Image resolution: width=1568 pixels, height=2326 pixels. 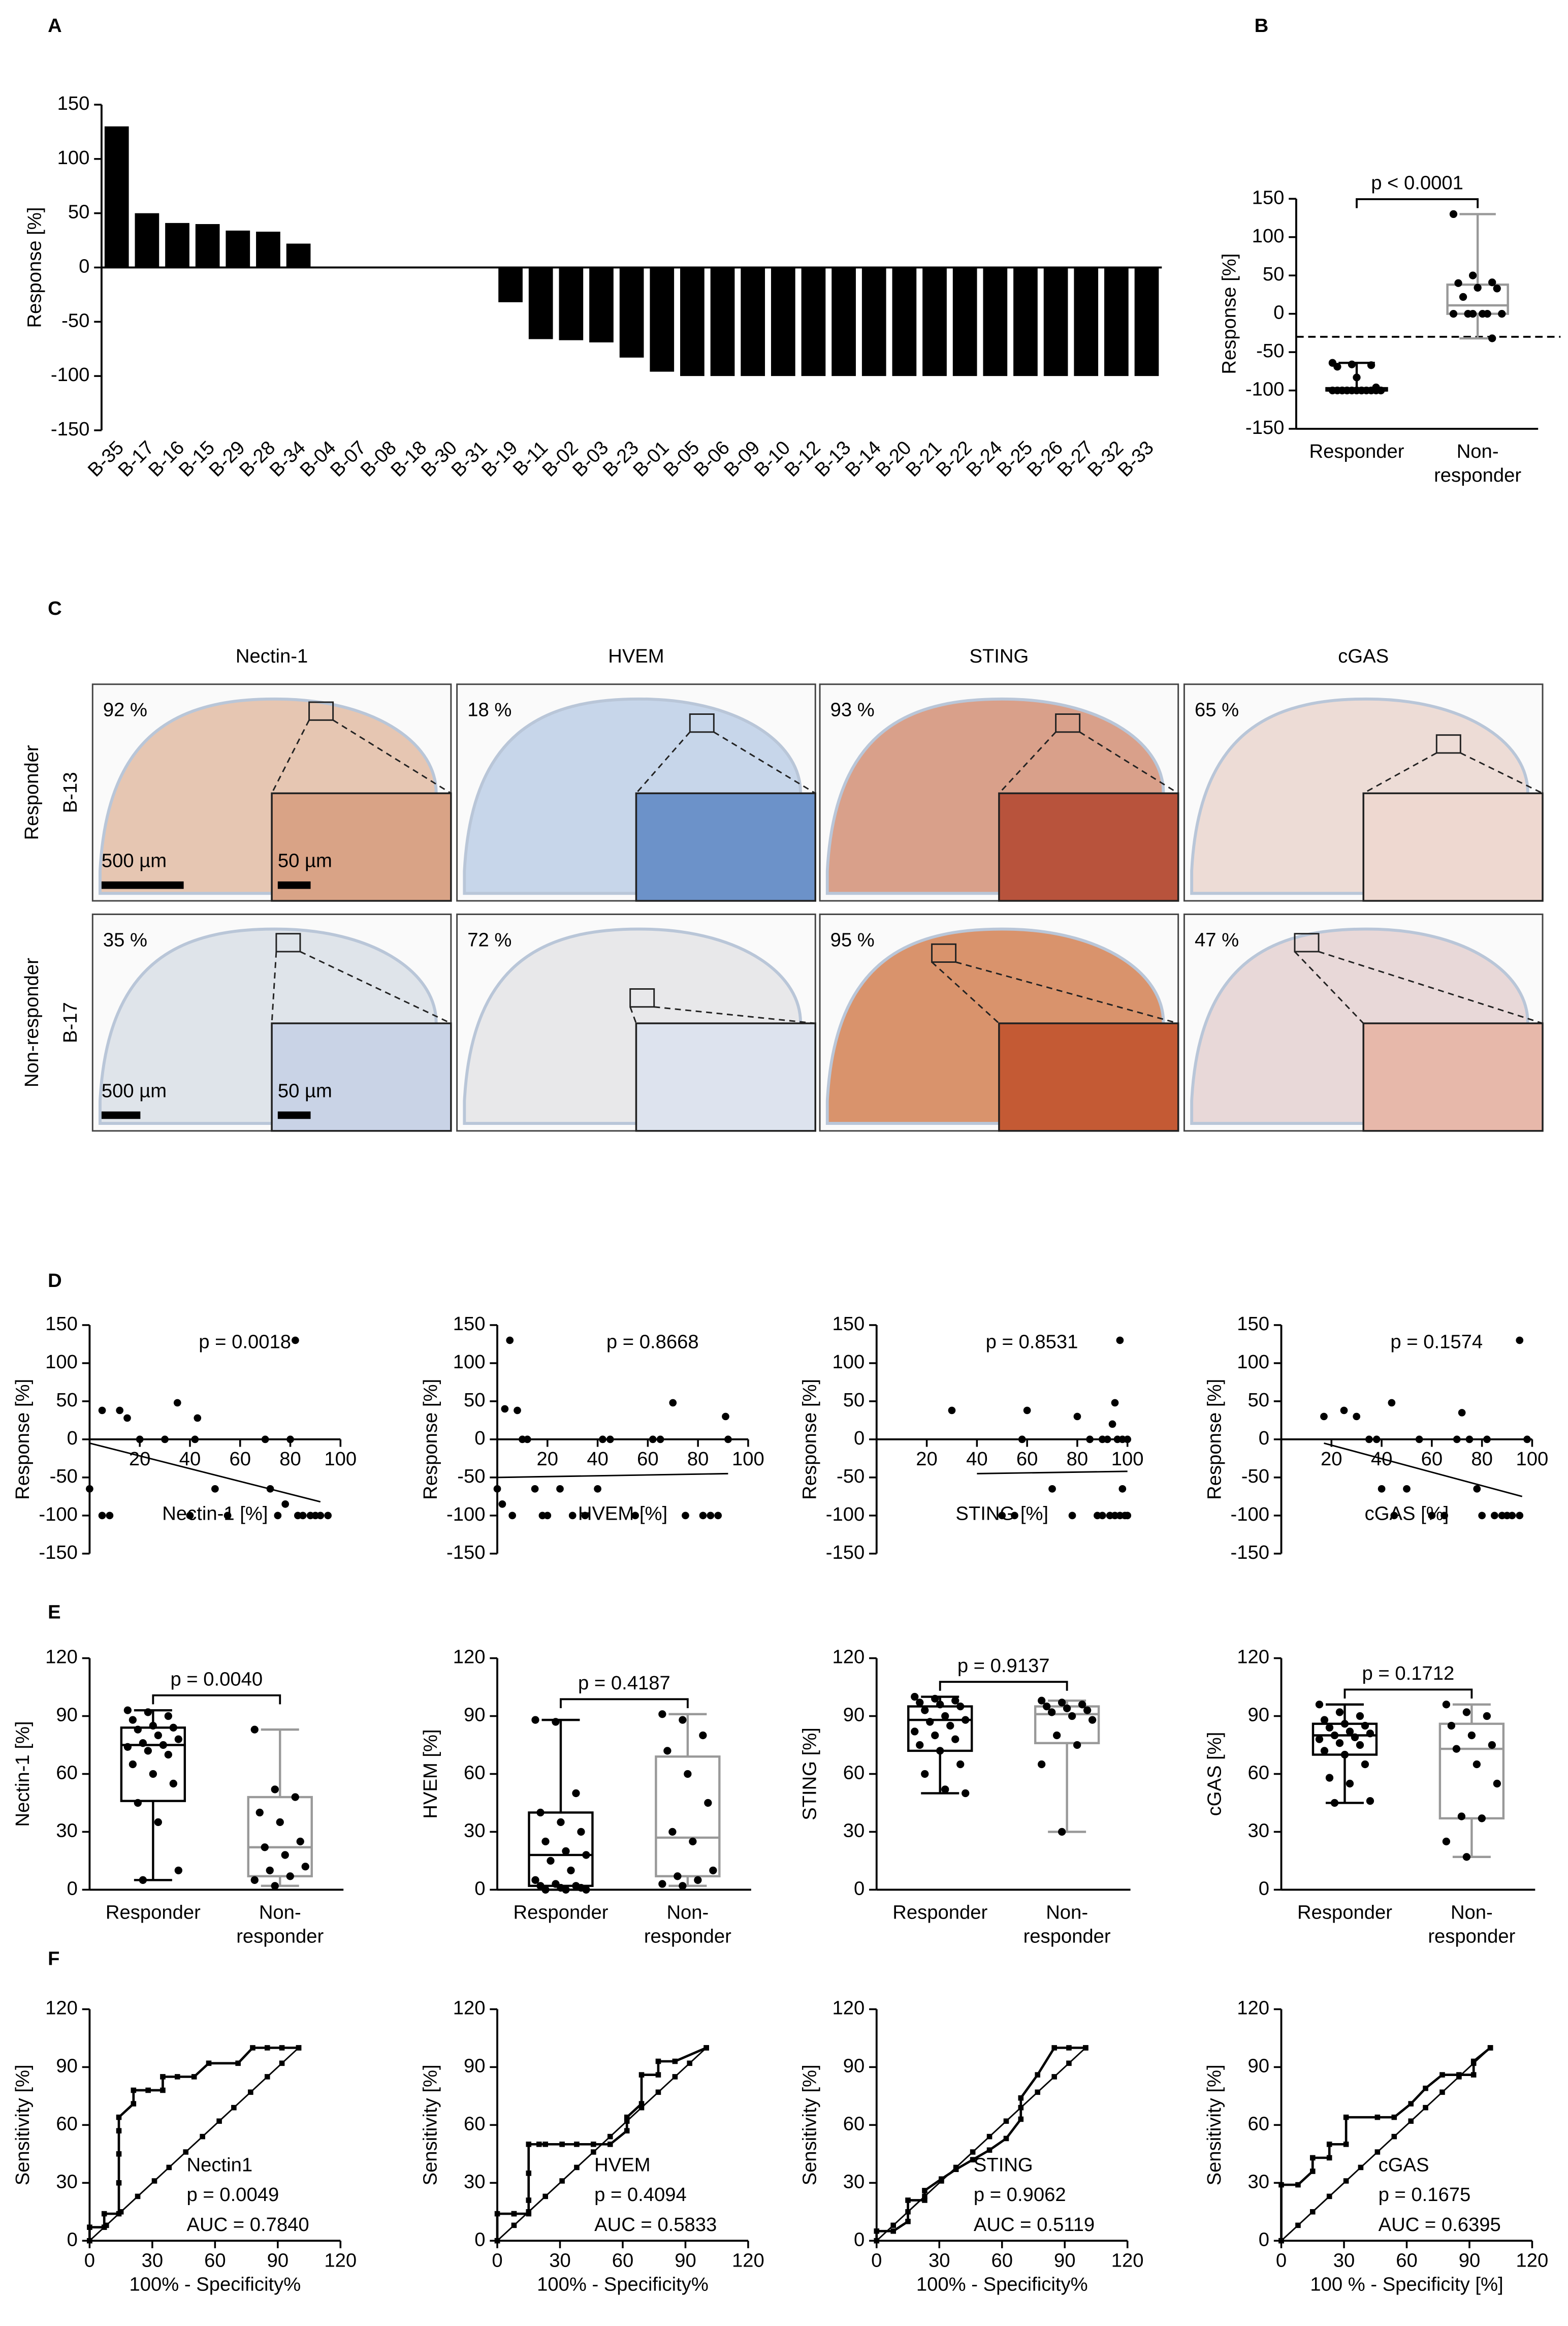 What do you see at coordinates (1067, 1912) in the screenshot?
I see `label-line: Non-` at bounding box center [1067, 1912].